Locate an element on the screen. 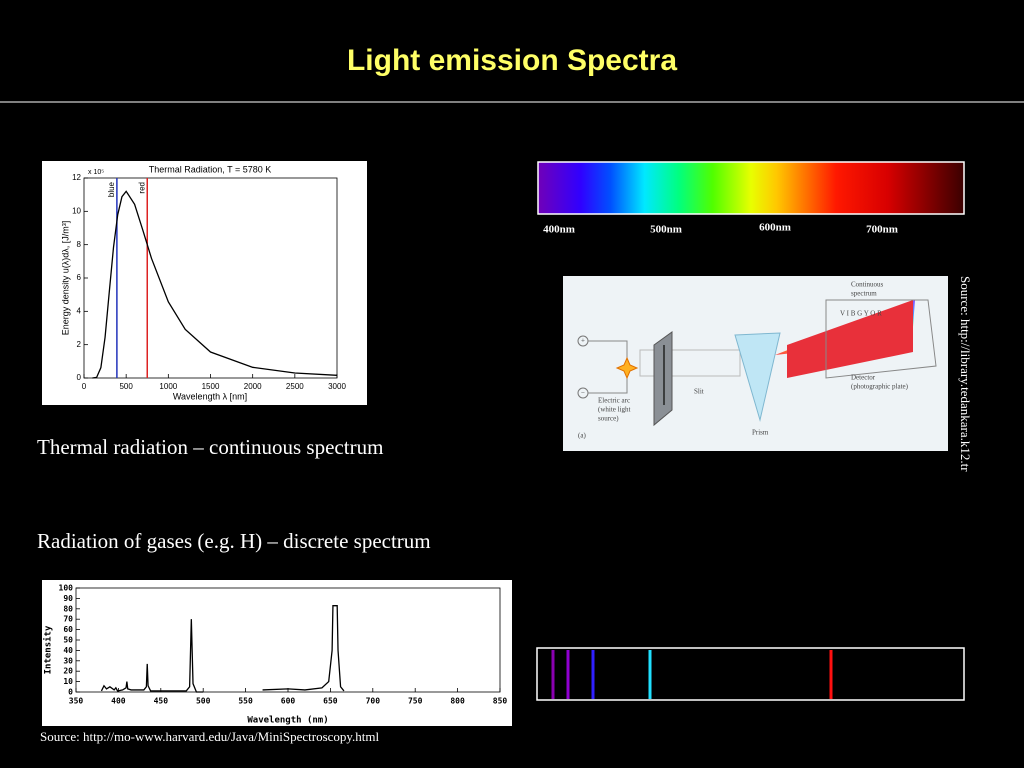 The image size is (1024, 768). x-tick-label: 650 is located at coordinates (330, 701).